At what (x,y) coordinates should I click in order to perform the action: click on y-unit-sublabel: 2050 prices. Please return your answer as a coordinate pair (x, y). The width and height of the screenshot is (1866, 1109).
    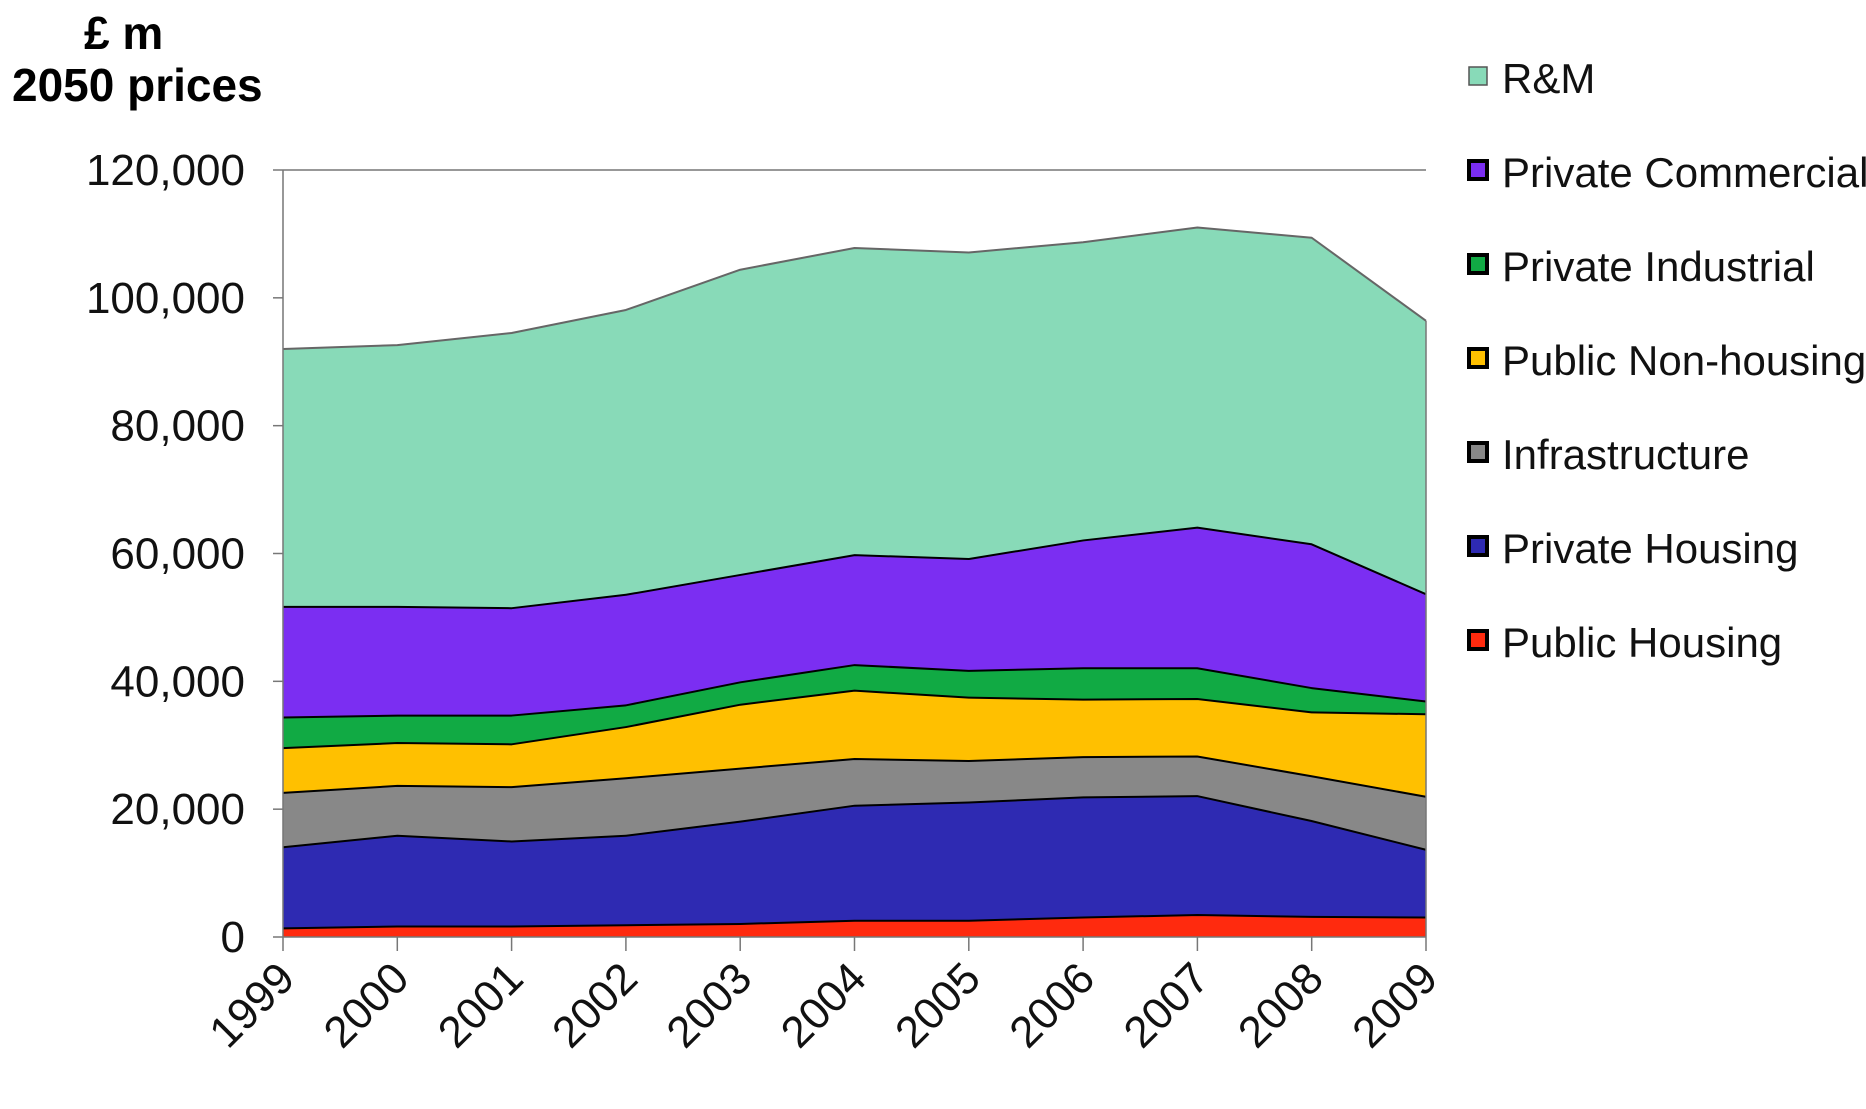
    Looking at the image, I should click on (137, 85).